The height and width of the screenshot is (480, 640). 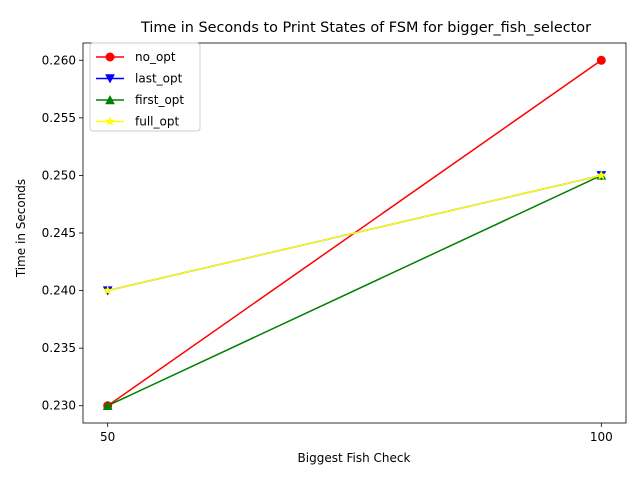 What do you see at coordinates (157, 122) in the screenshot?
I see `legend-label-full_opt: full_opt` at bounding box center [157, 122].